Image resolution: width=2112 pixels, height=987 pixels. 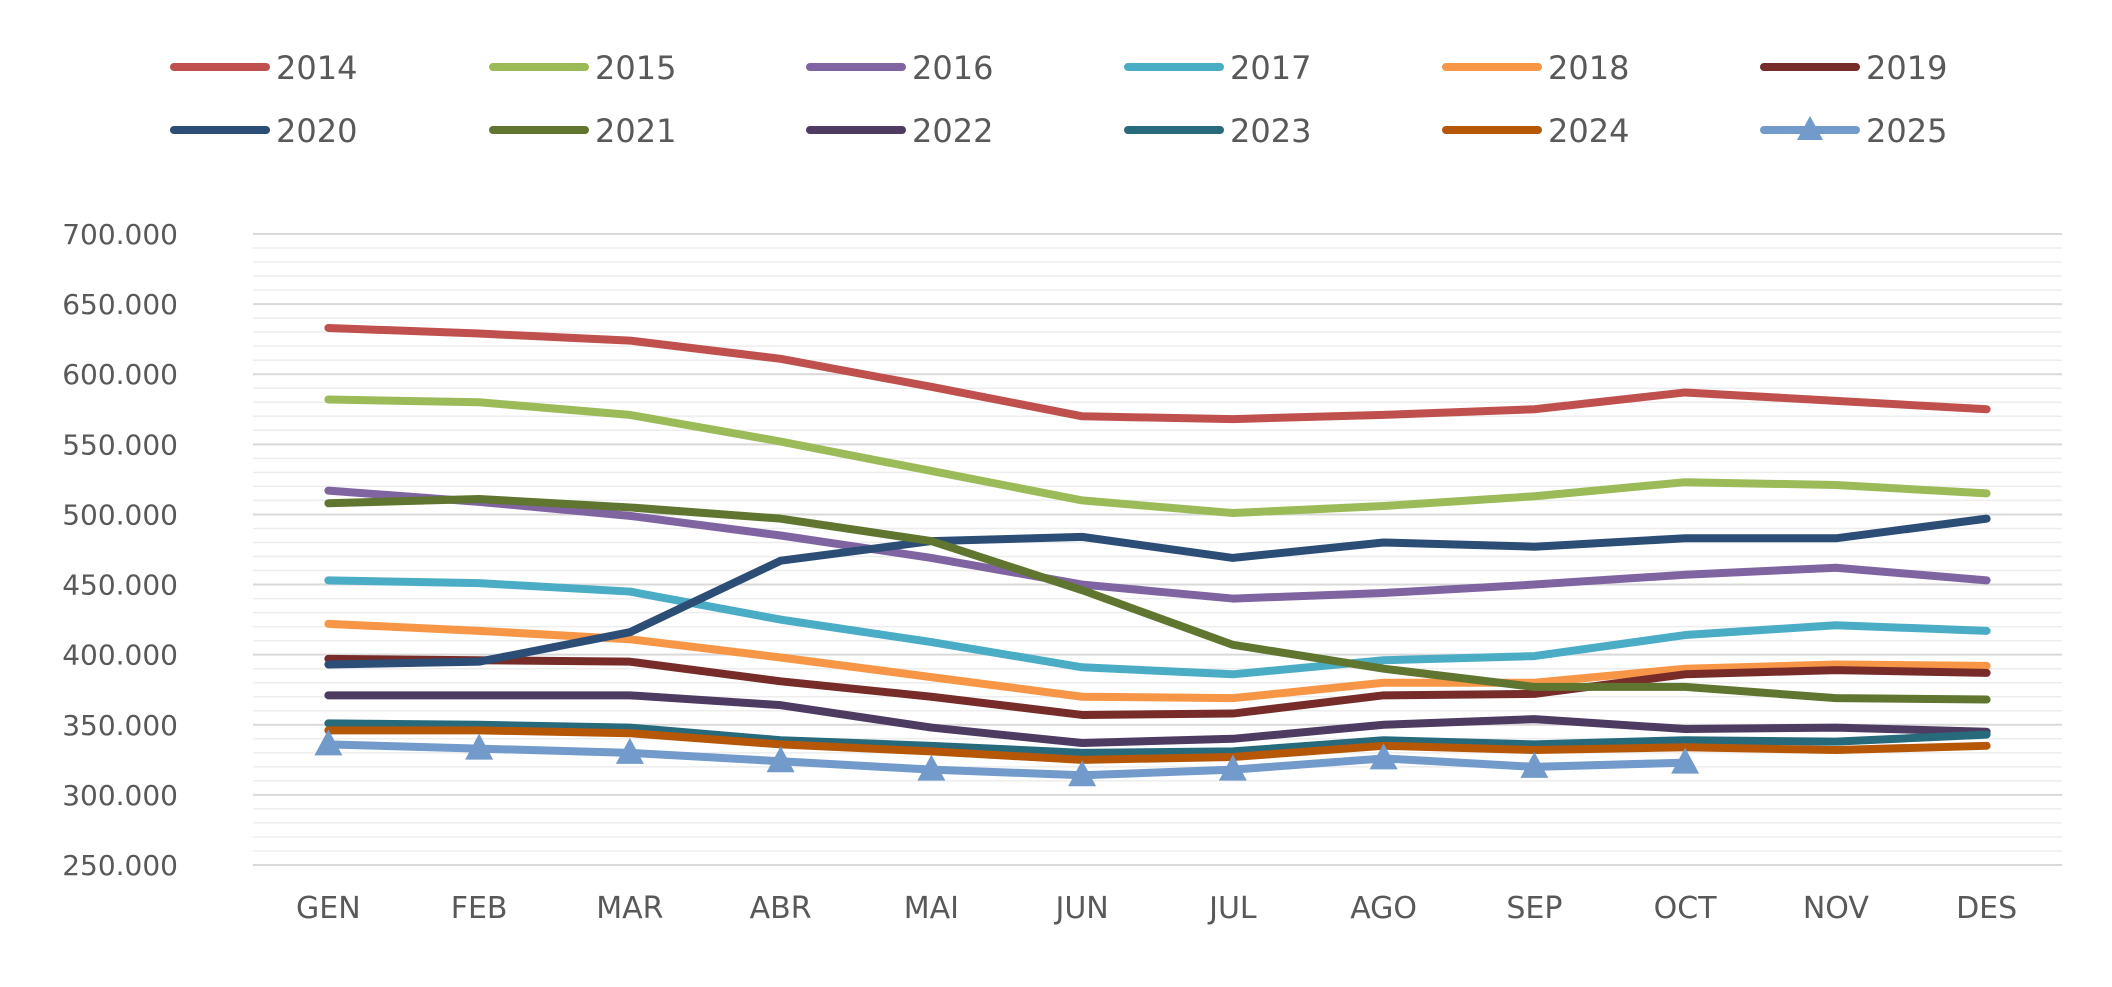 What do you see at coordinates (1836, 908) in the screenshot?
I see `x-tick-label: NOV` at bounding box center [1836, 908].